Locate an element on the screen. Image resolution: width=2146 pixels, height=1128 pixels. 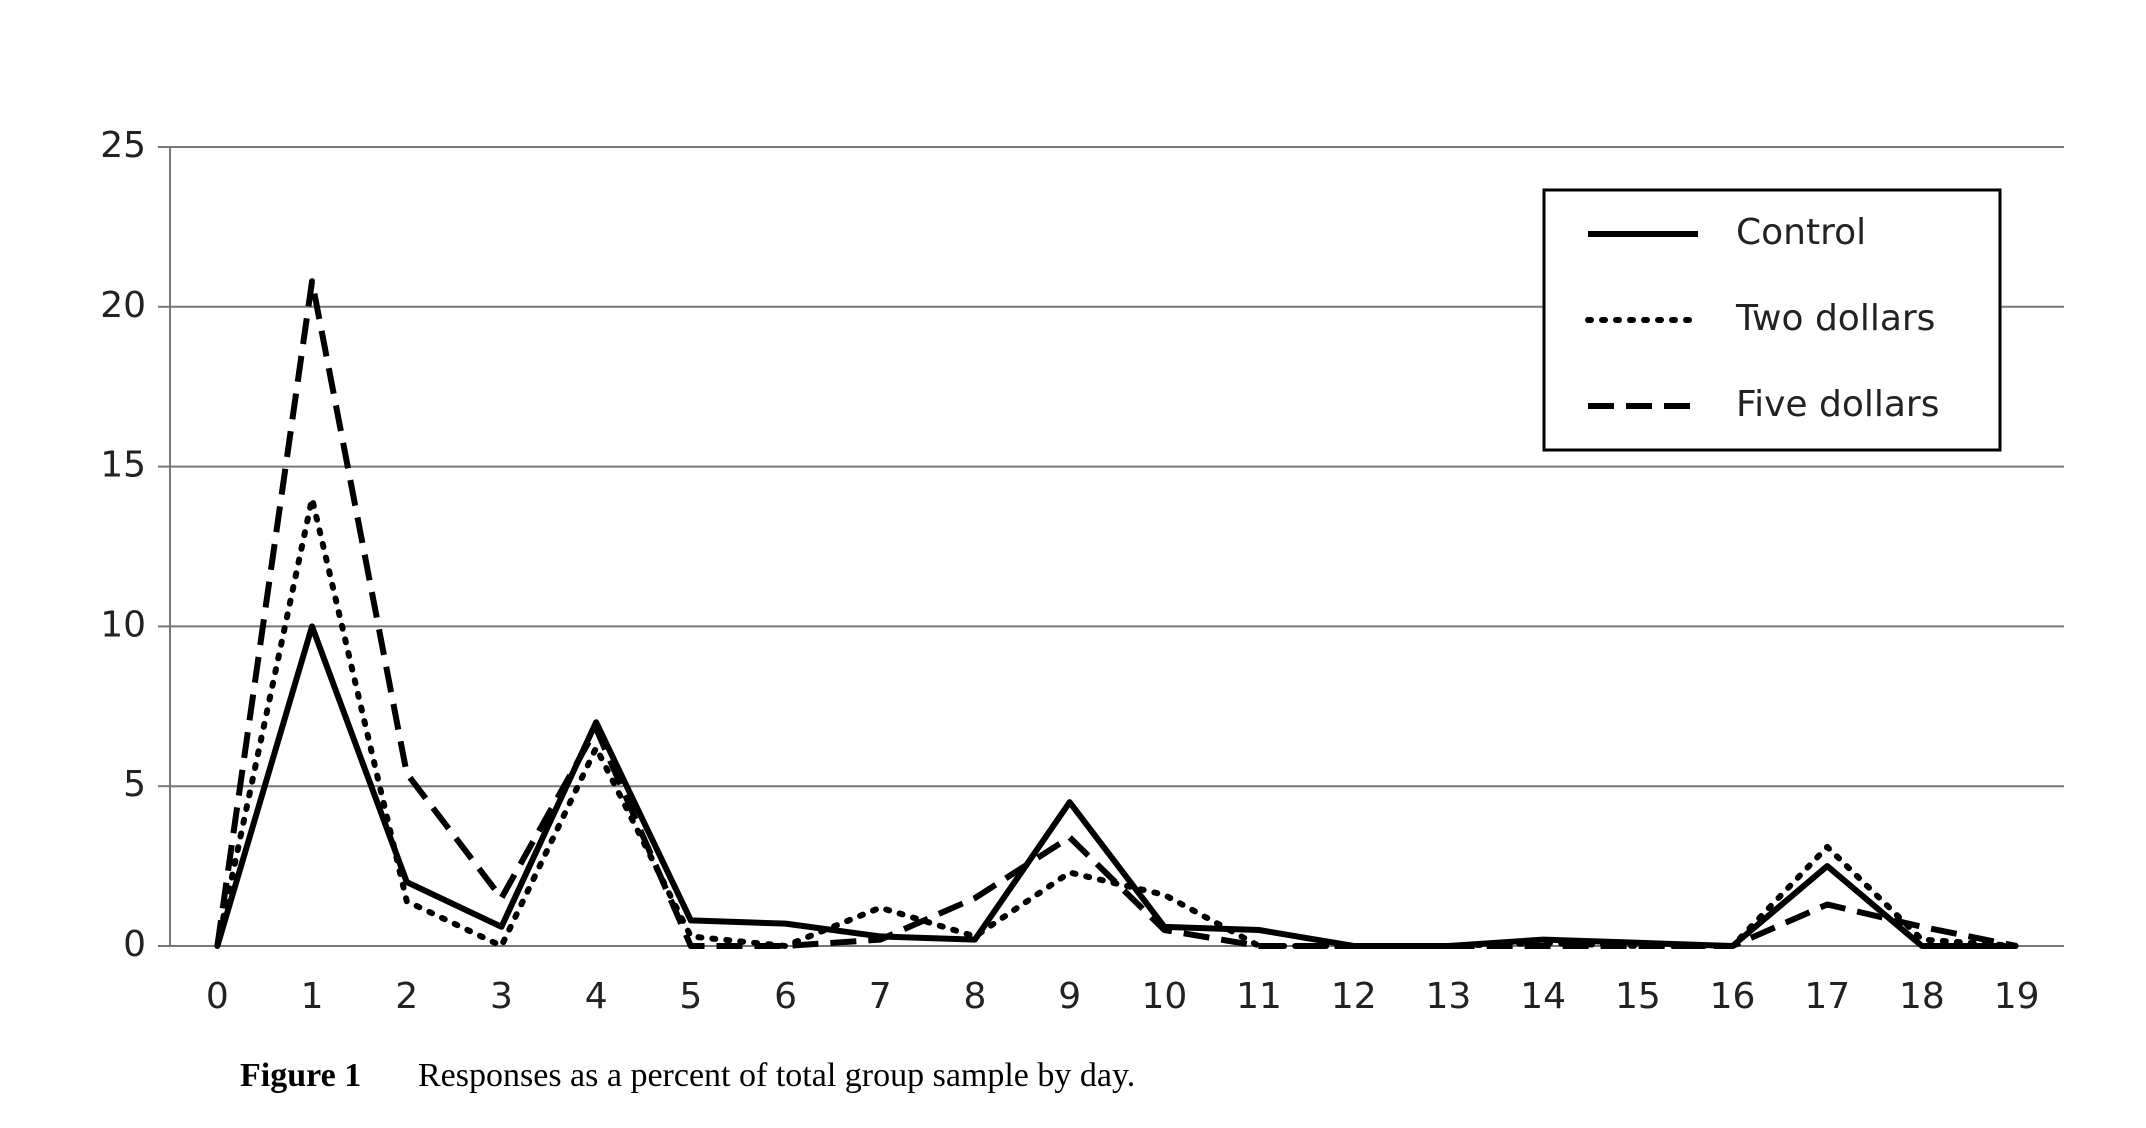
y-tick-label: 20 is located at coordinates (123, 305).